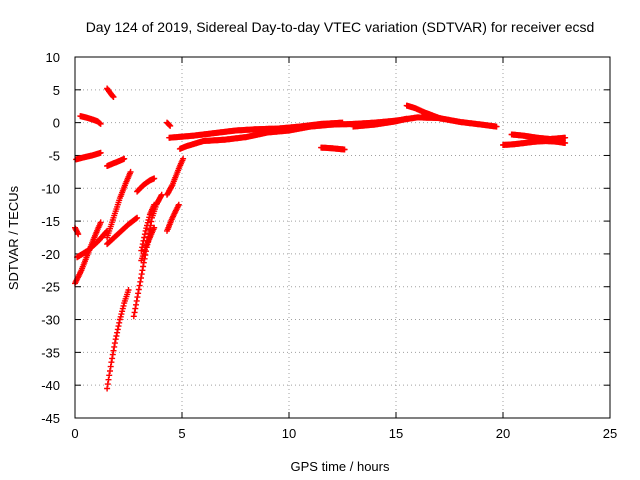 The image size is (640, 480). I want to click on y-tick-label: -45, so click(50, 418).